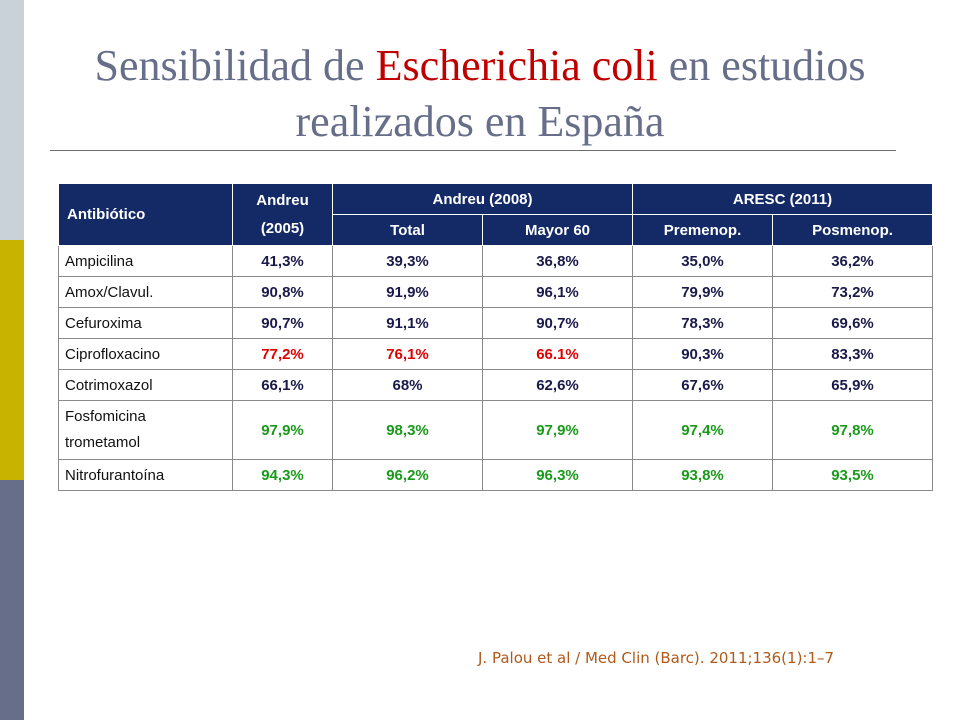 Image resolution: width=960 pixels, height=720 pixels. I want to click on table-row: Amox/Clavul. 90,8% 91,9% 96,1% 79,9% 73,2%, so click(495, 292).